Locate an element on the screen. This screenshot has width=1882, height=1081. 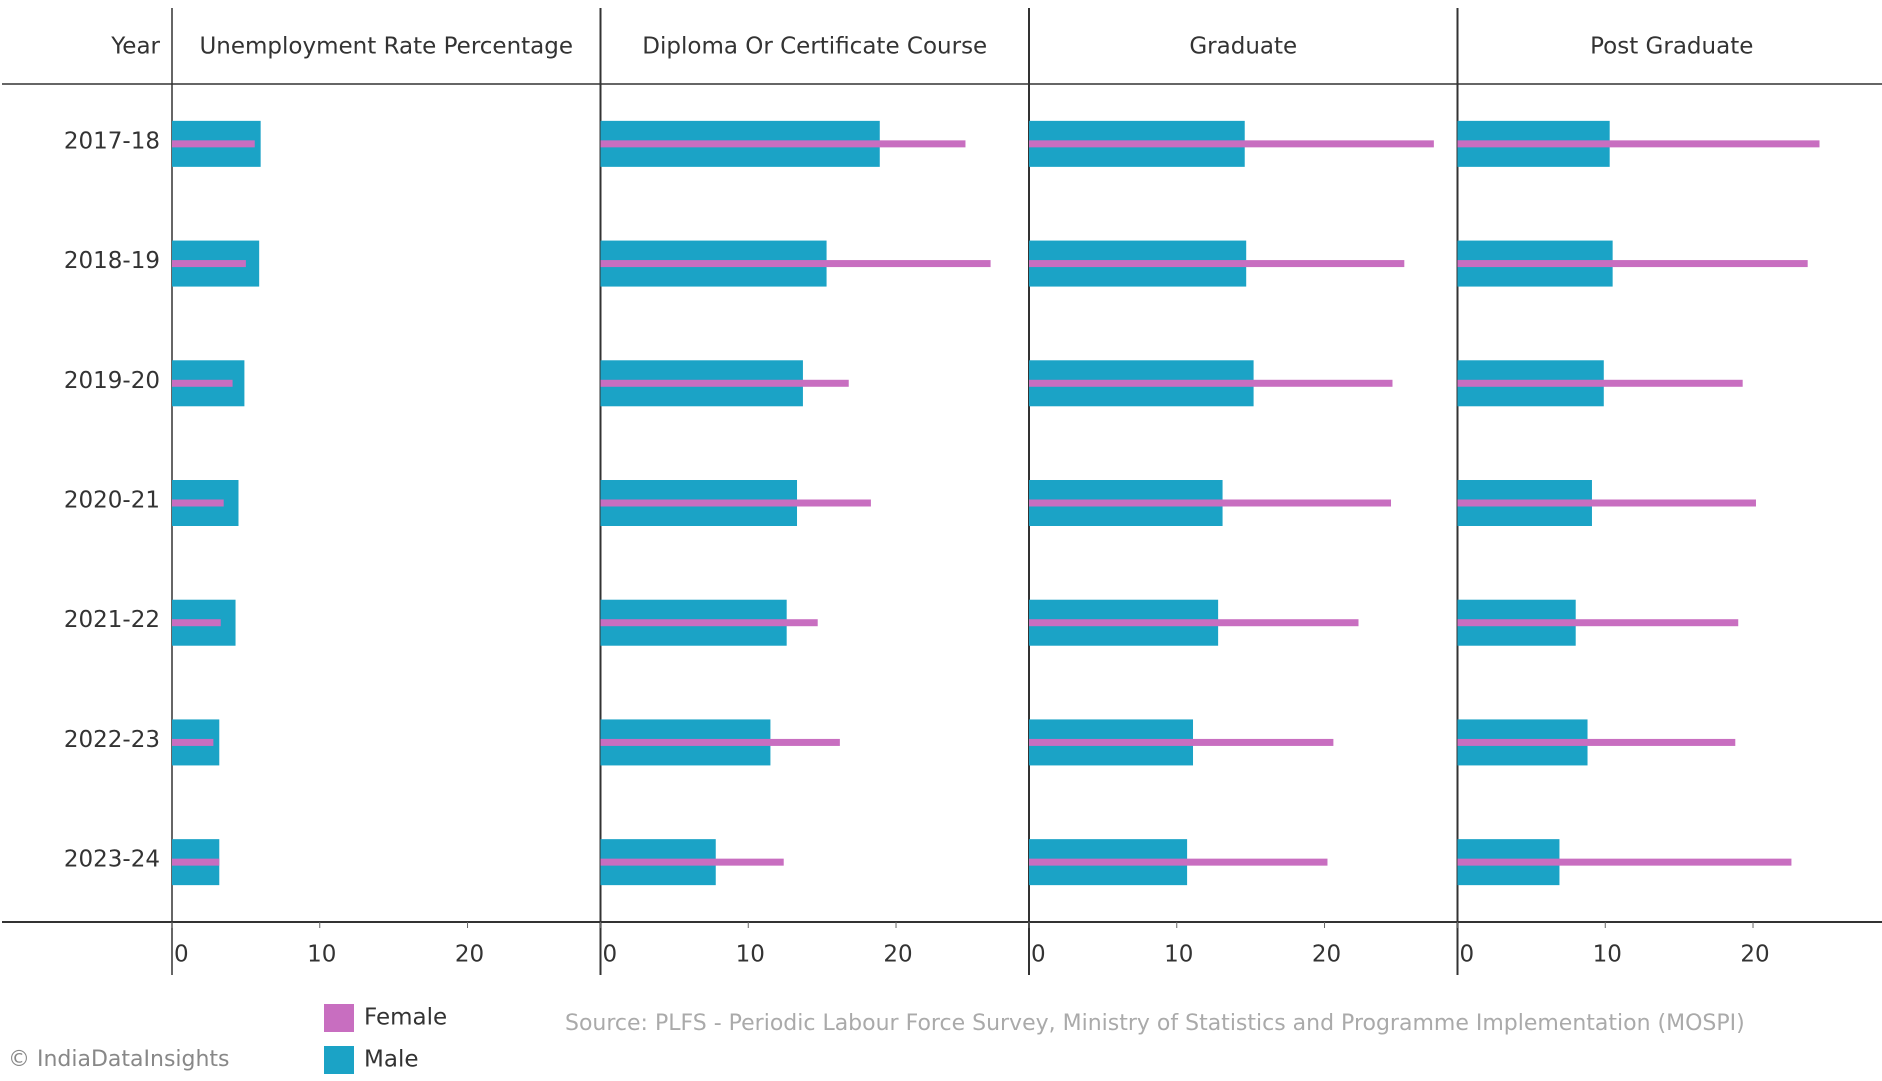
credit: © IndiaDataInsights is located at coordinates (119, 1059).